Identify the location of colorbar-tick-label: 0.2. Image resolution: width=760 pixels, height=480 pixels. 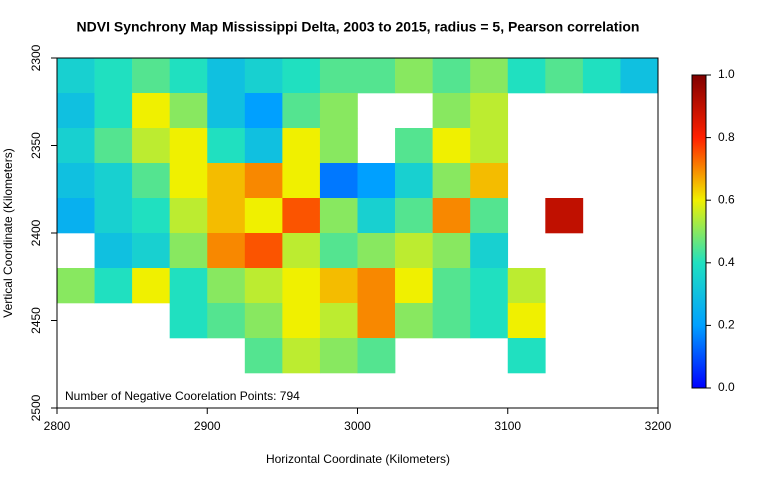
(726, 325).